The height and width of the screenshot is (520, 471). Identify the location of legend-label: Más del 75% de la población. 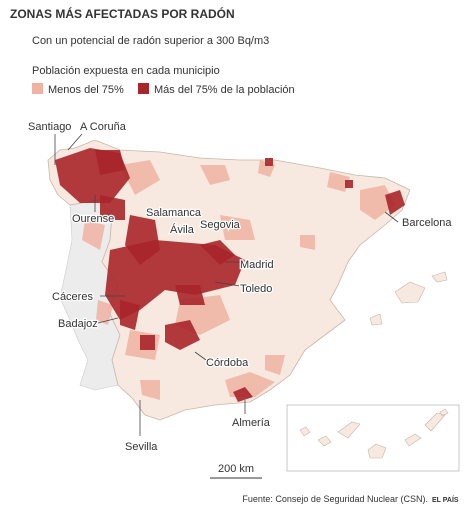
(224, 90).